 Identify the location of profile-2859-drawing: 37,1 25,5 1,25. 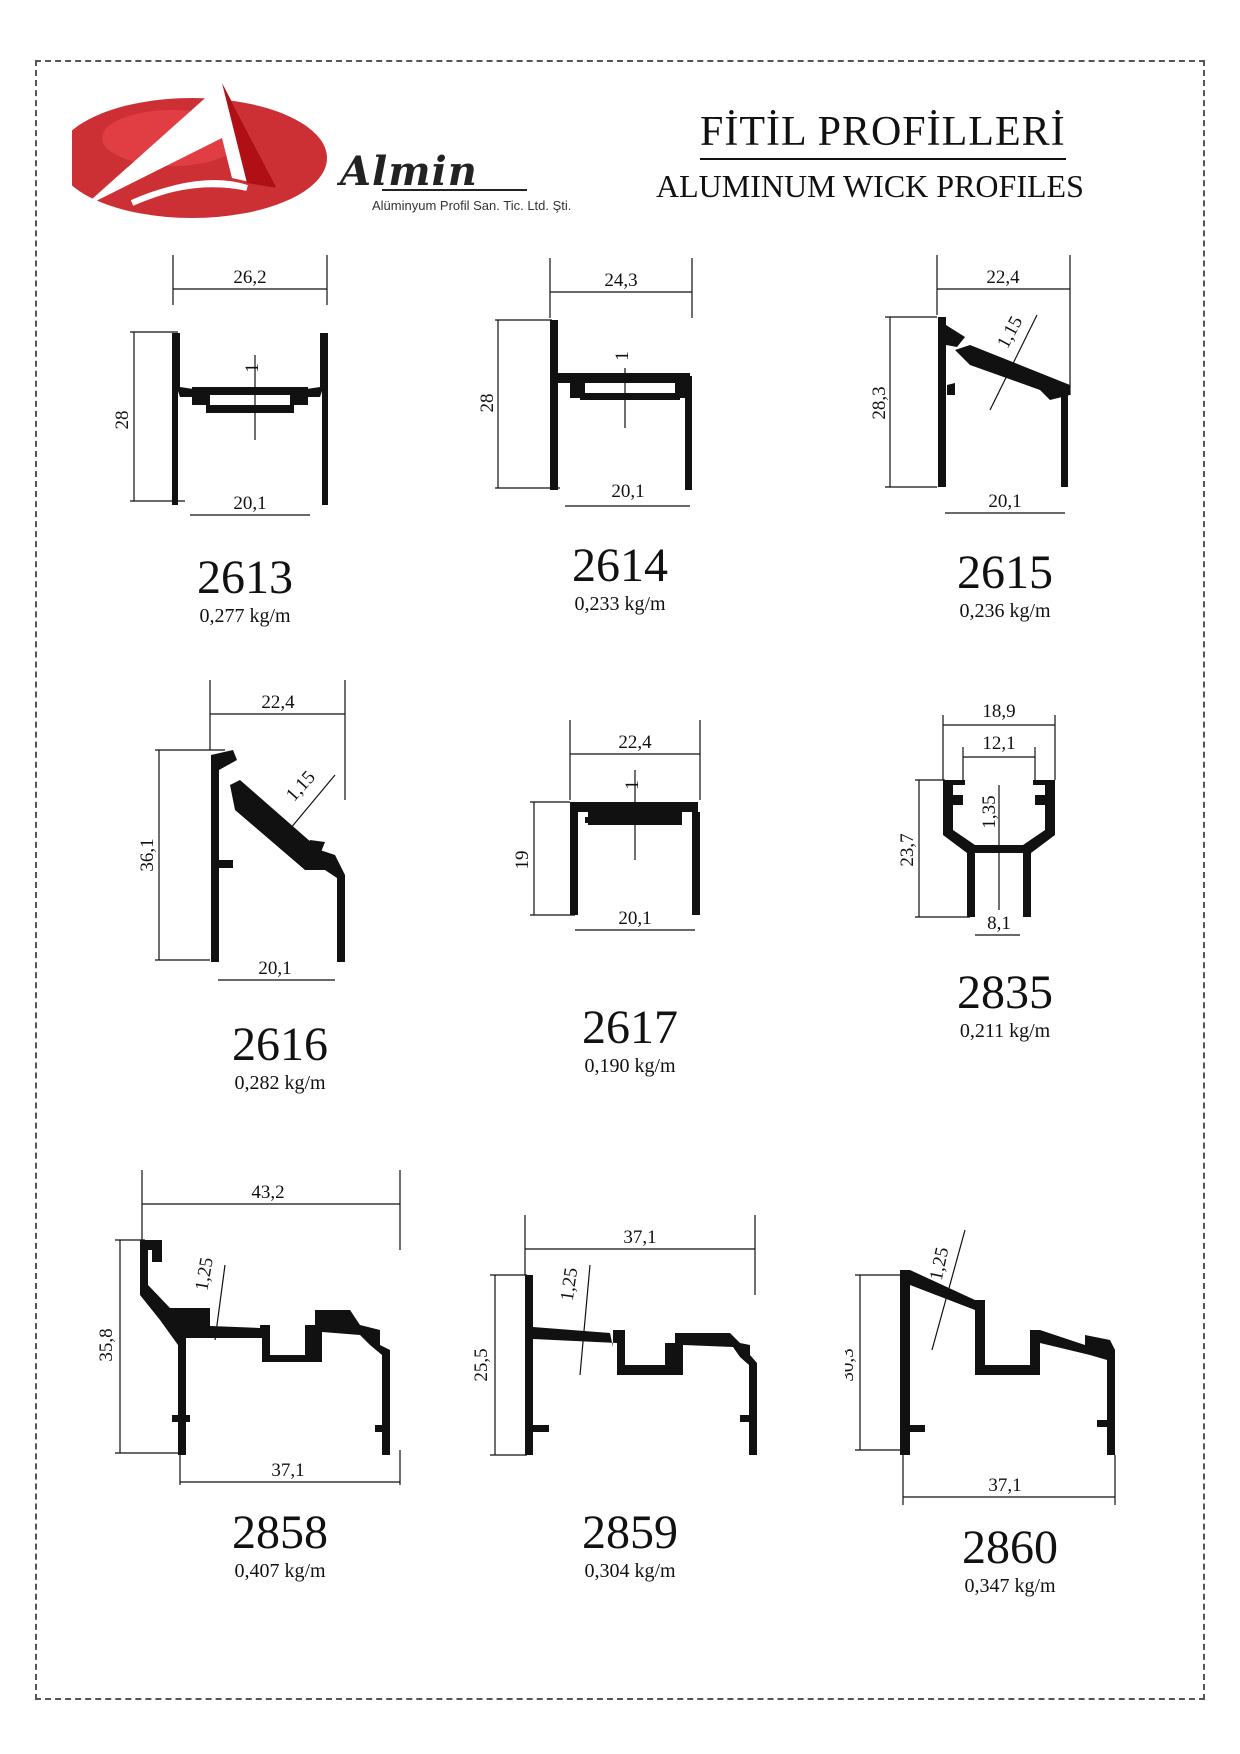
(615, 1342).